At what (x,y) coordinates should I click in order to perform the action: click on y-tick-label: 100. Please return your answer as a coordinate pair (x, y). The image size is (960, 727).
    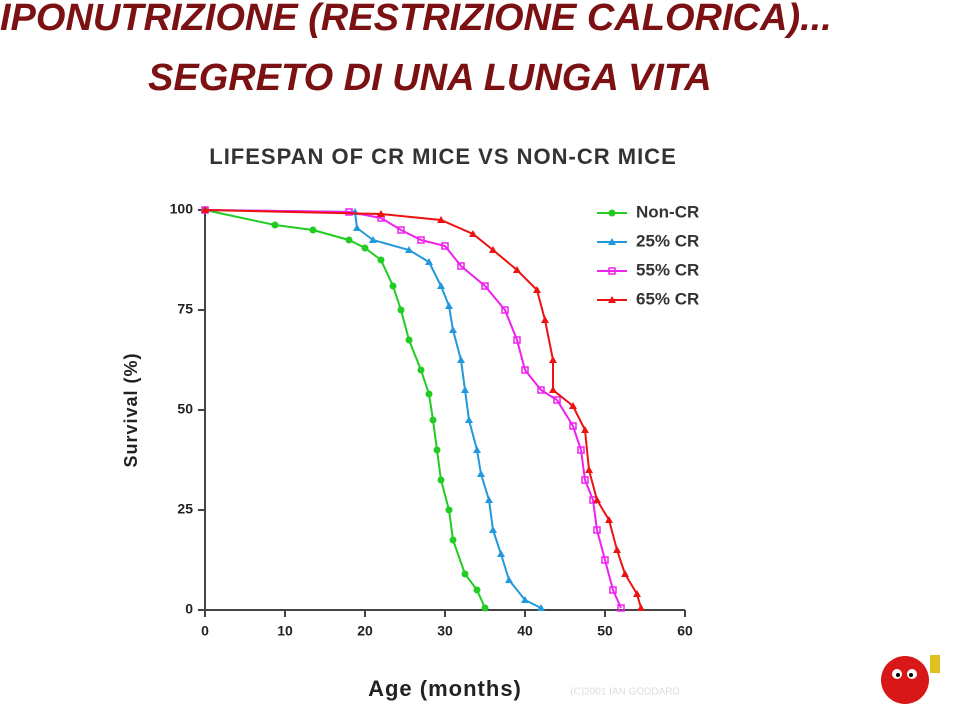
    Looking at the image, I should click on (182, 209).